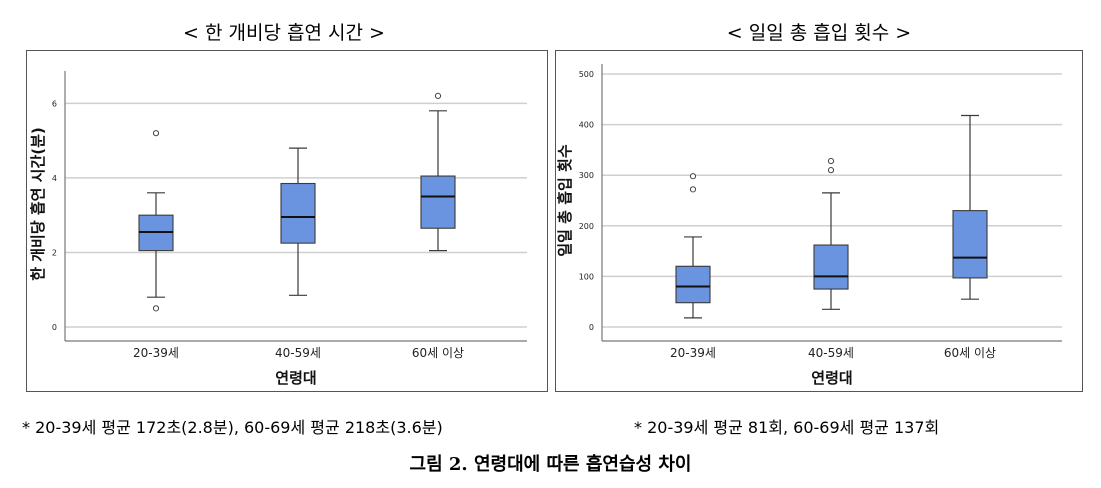 The width and height of the screenshot is (1101, 488). What do you see at coordinates (54, 252) in the screenshot?
I see `y-tick-label: 2` at bounding box center [54, 252].